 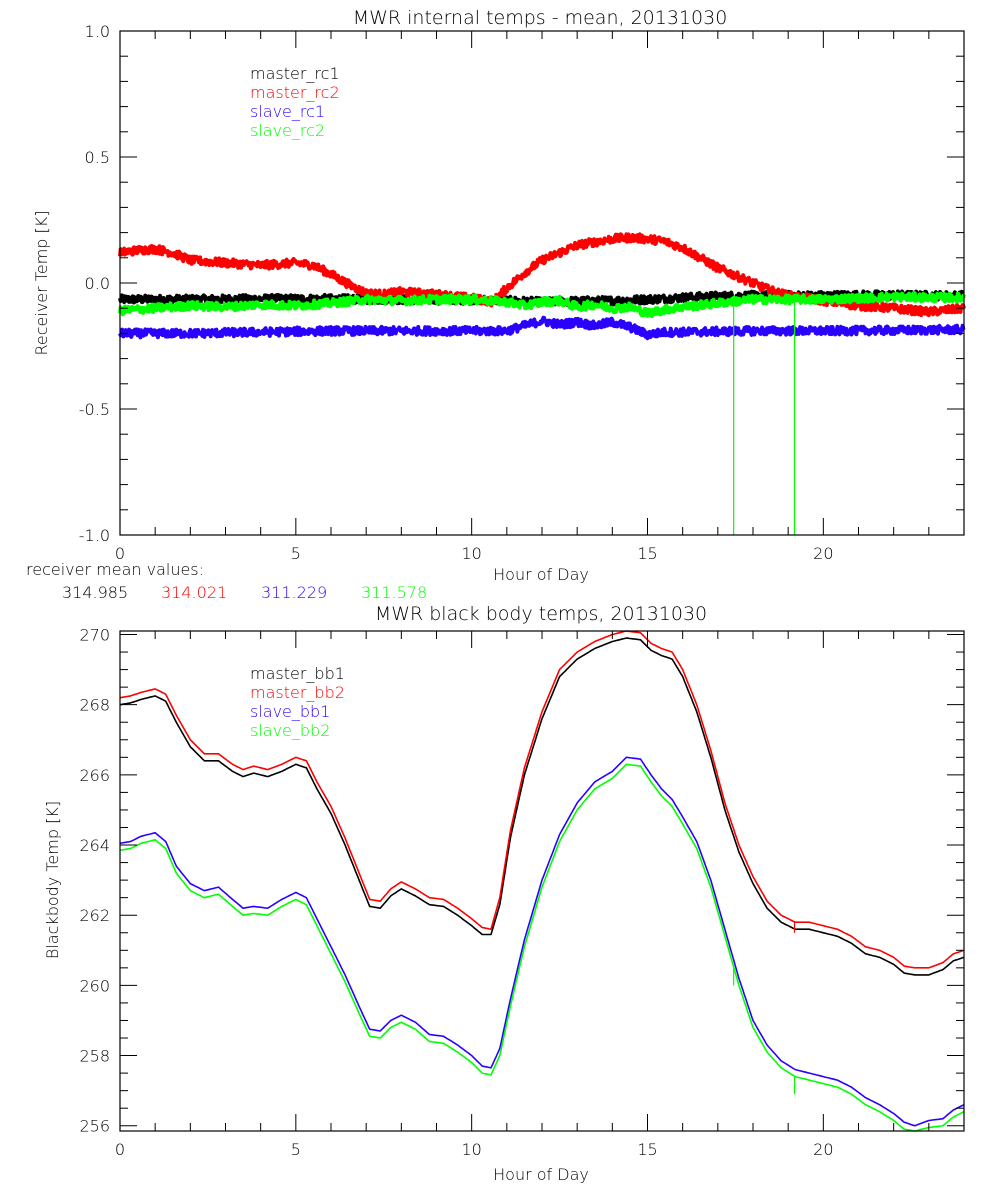 What do you see at coordinates (294, 592) in the screenshot?
I see `receiver-mean-value: 311.229` at bounding box center [294, 592].